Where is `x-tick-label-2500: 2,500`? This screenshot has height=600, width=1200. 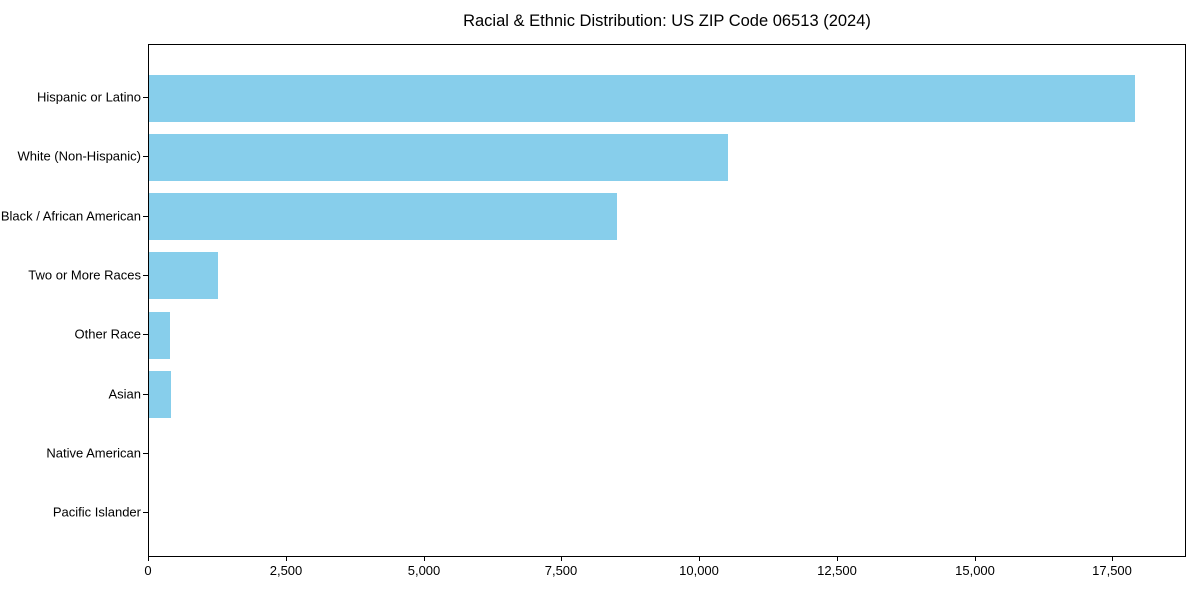 x-tick-label-2500: 2,500 is located at coordinates (286, 570).